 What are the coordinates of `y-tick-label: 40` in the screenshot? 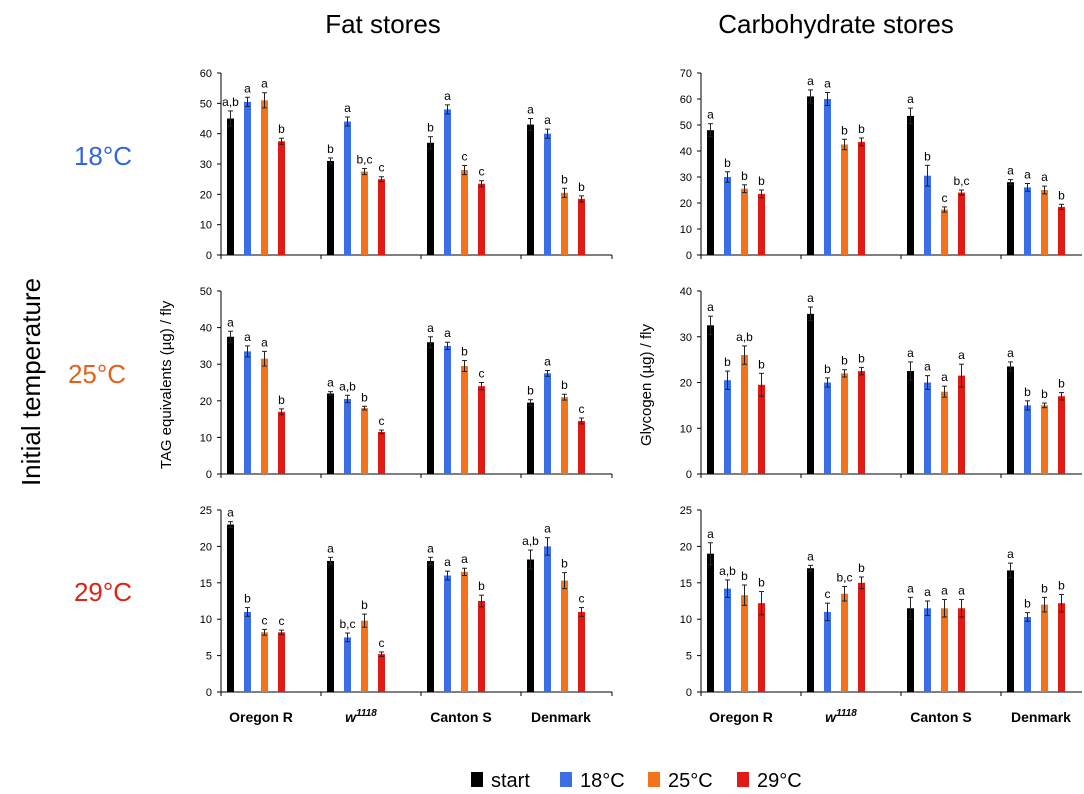 It's located at (206, 329).